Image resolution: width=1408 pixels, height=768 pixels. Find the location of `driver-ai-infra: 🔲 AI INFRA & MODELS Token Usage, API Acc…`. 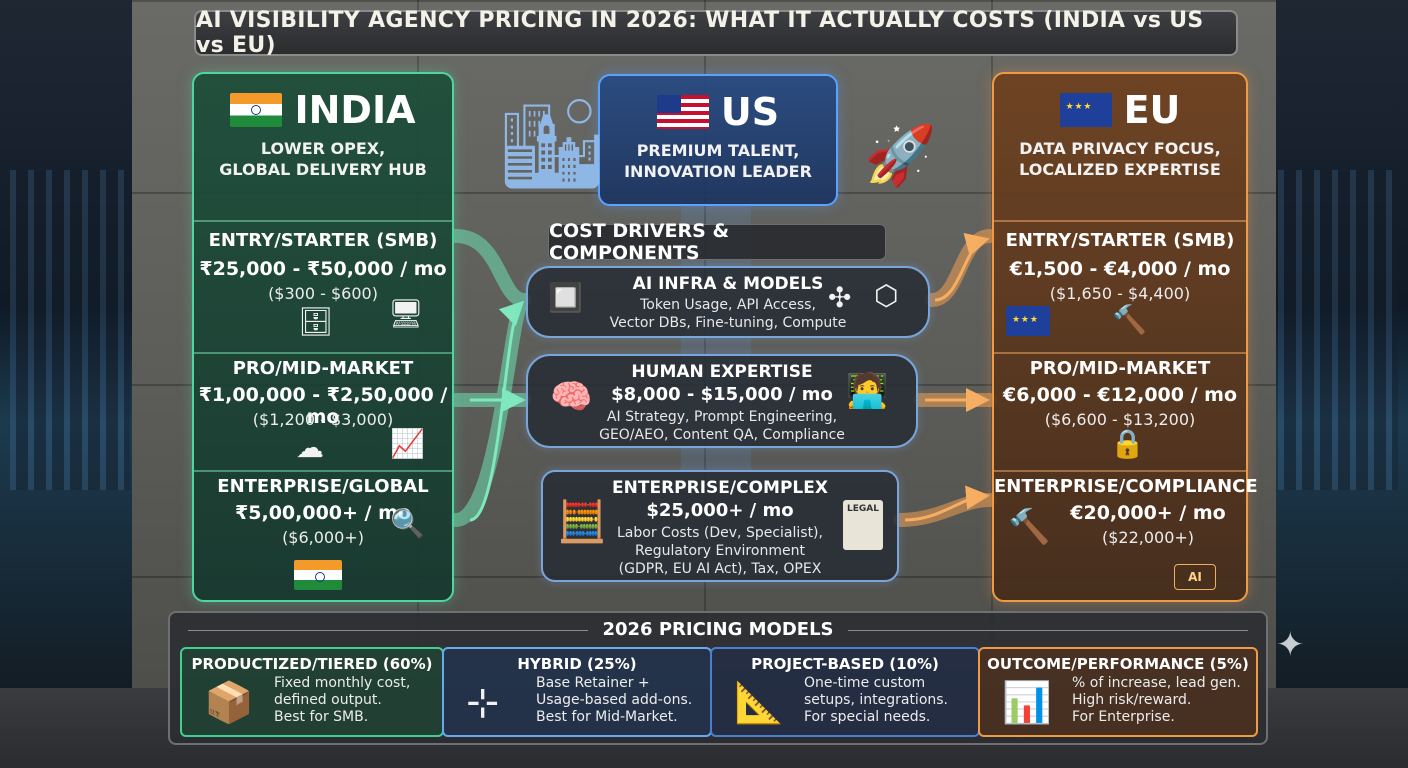

driver-ai-infra: 🔲 AI INFRA & MODELS Token Usage, API Acc… is located at coordinates (728, 302).